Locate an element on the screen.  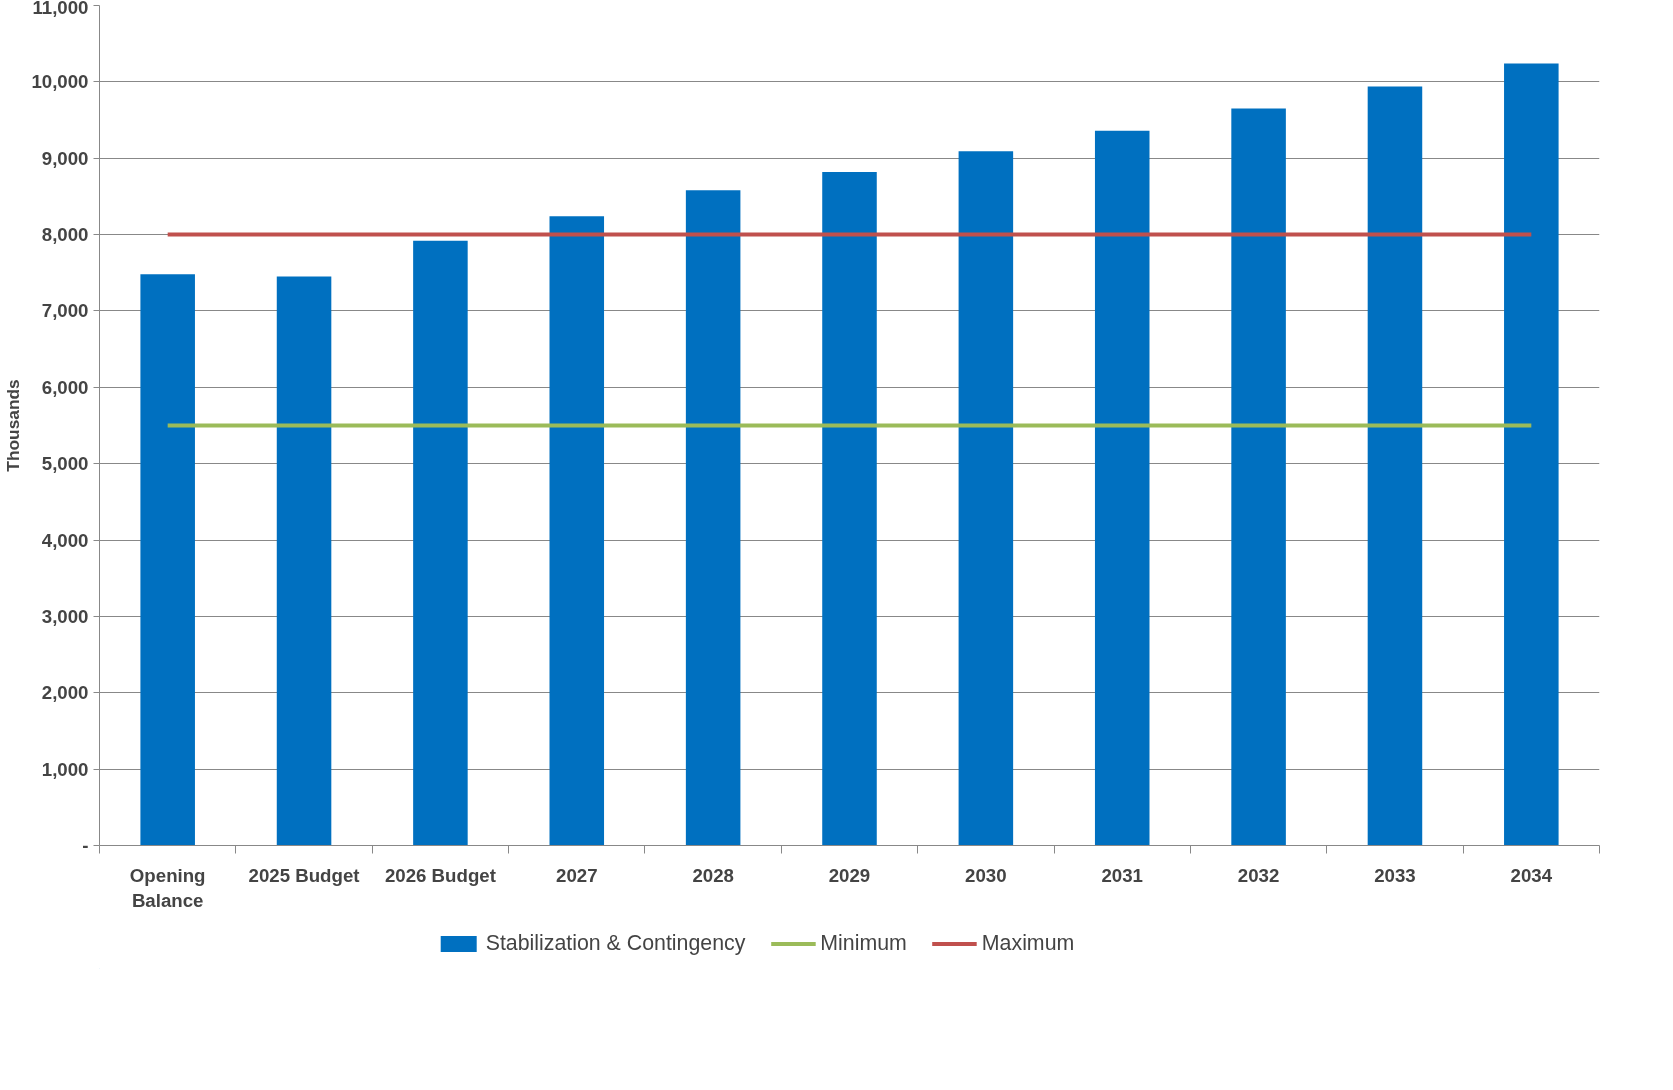
x-tick-label: 2026 Budget is located at coordinates (440, 875).